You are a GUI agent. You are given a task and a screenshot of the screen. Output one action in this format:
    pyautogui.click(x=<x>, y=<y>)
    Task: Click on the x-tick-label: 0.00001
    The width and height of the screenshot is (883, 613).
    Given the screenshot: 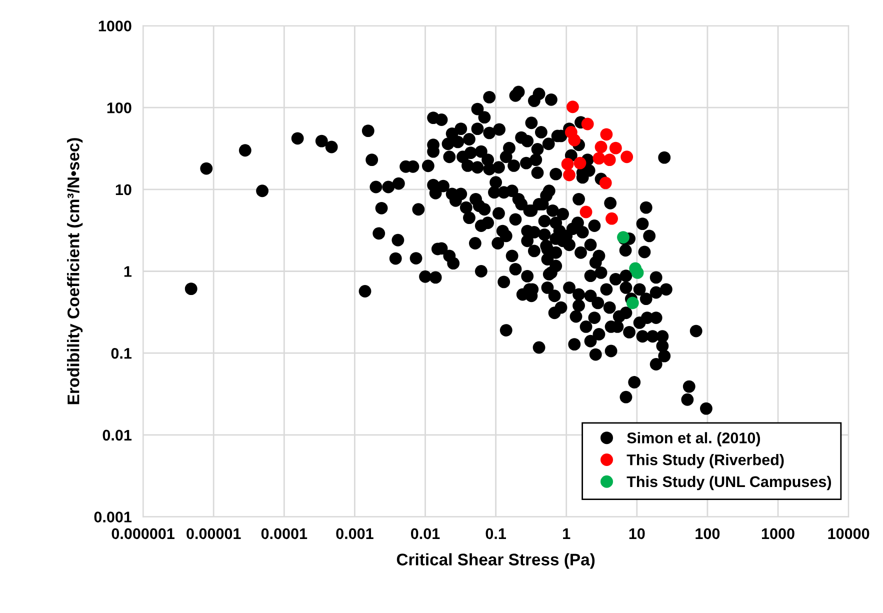 What is the action you would take?
    pyautogui.click(x=213, y=534)
    